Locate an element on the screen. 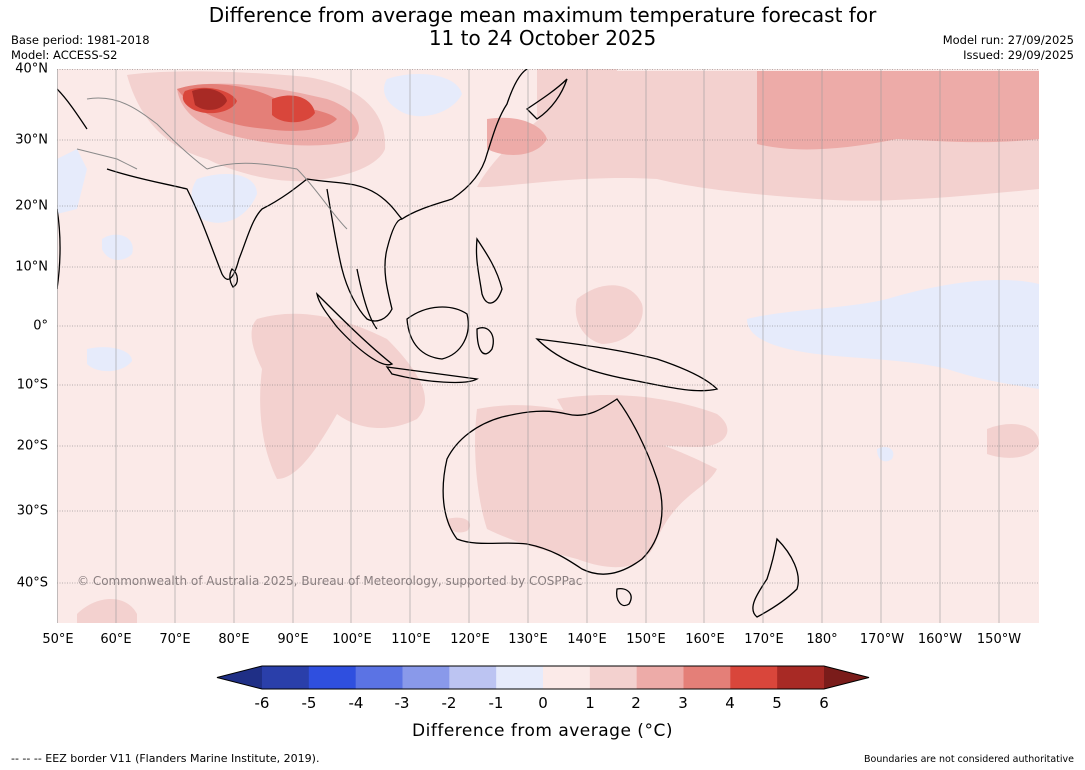 The width and height of the screenshot is (1085, 770). lat-label-40n: 40°N is located at coordinates (31, 69).